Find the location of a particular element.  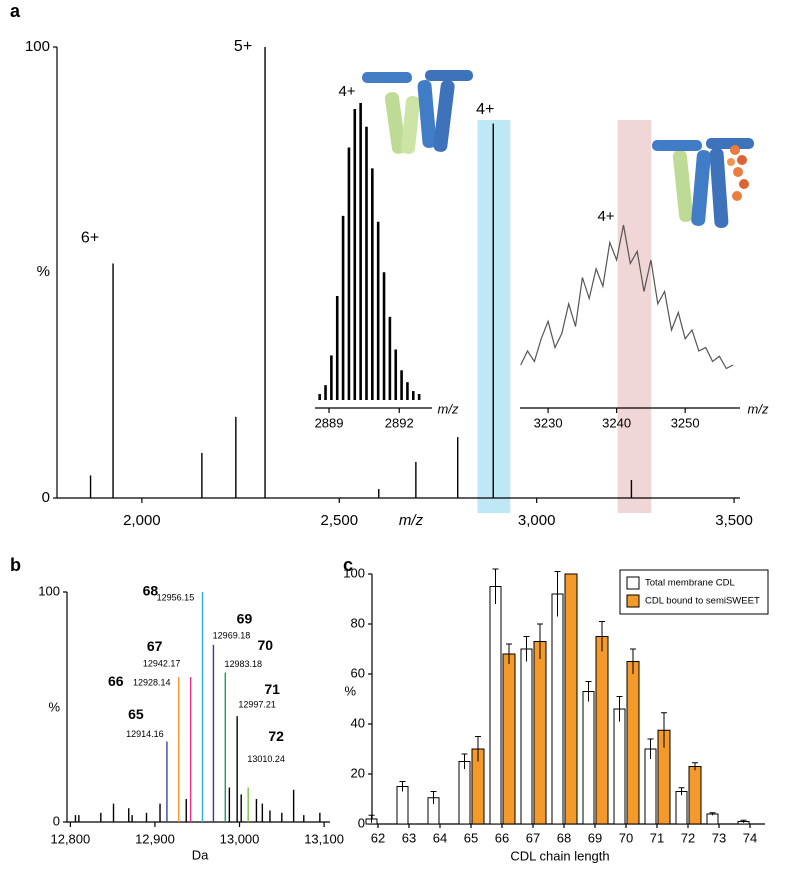

x-tick-label: 63 is located at coordinates (409, 837).